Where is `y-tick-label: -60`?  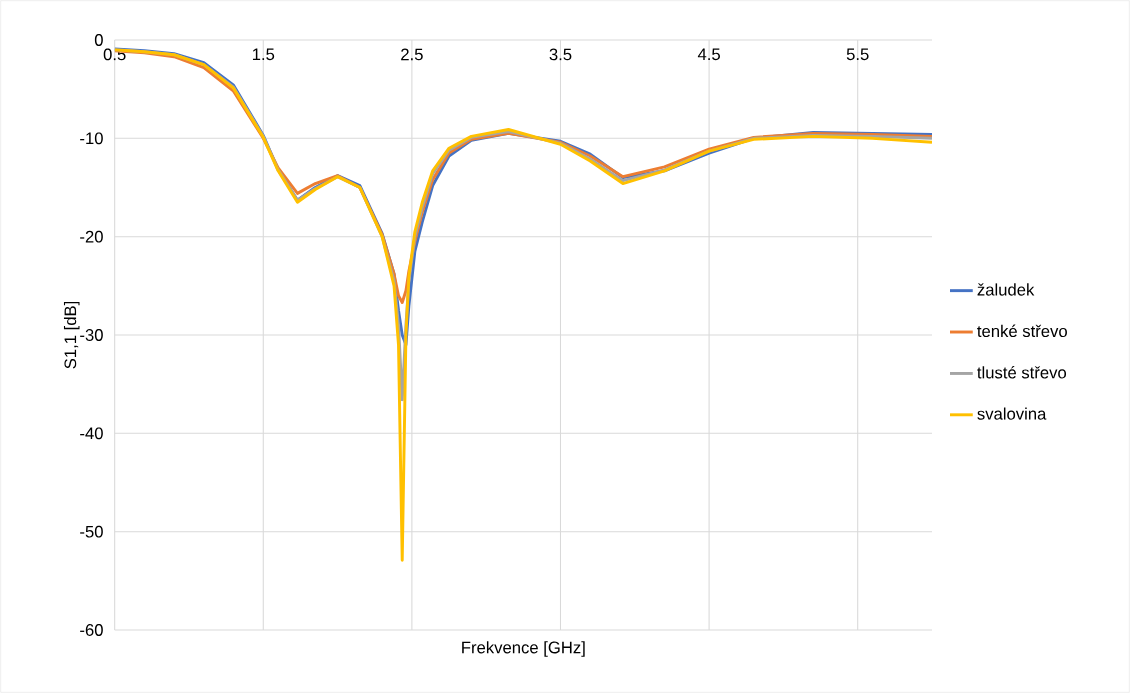 y-tick-label: -60 is located at coordinates (91, 630).